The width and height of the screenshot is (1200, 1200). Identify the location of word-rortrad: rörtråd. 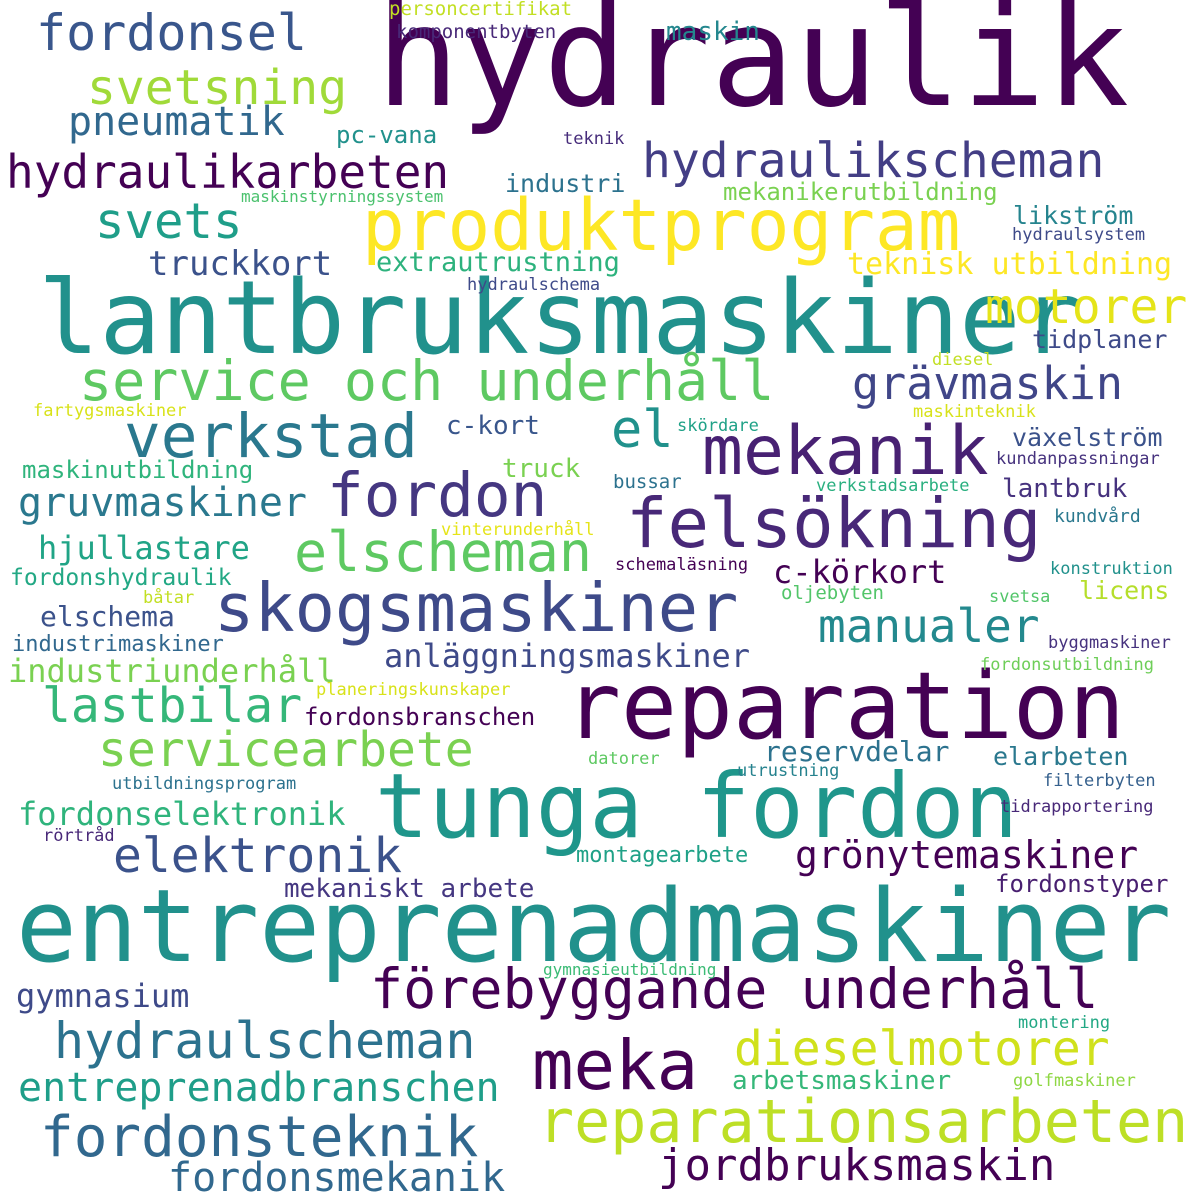
(79, 836).